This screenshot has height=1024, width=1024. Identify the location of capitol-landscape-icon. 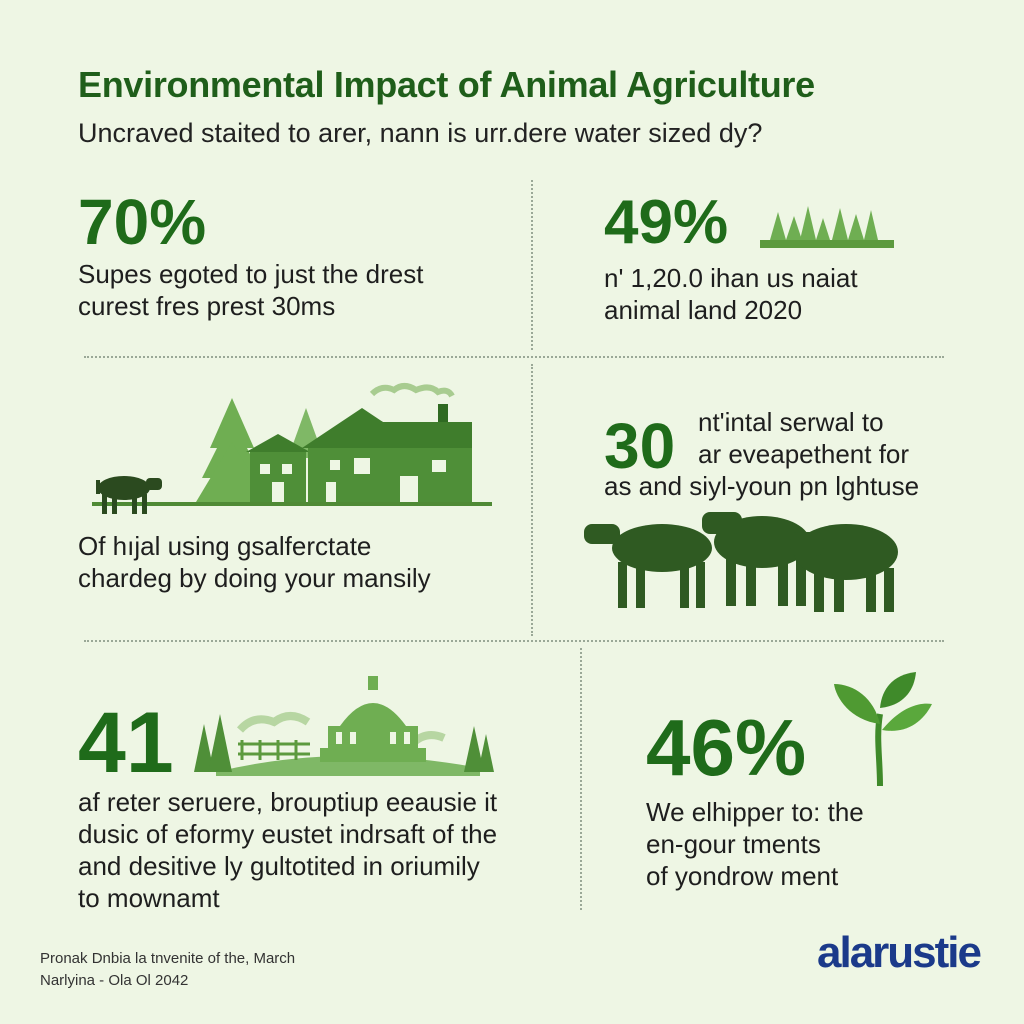
(344, 726).